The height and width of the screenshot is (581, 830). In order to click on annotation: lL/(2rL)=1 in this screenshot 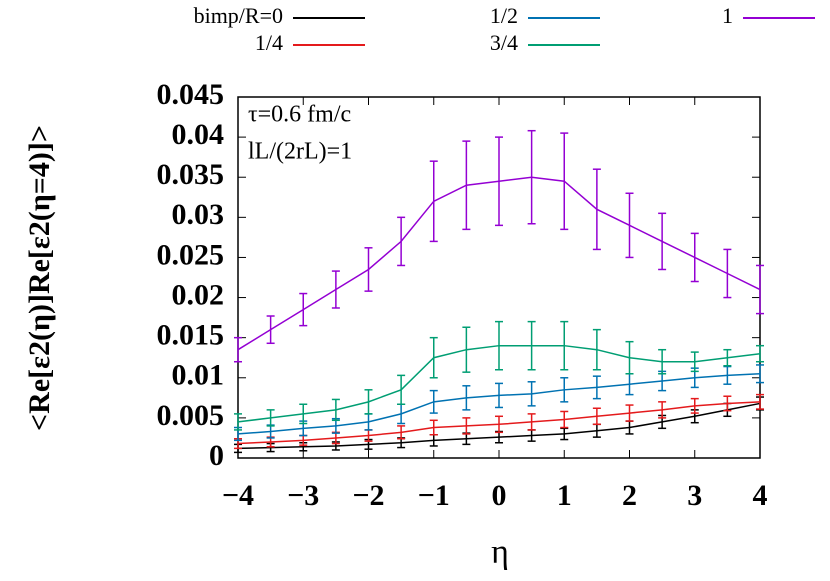, I will do `click(300, 152)`.